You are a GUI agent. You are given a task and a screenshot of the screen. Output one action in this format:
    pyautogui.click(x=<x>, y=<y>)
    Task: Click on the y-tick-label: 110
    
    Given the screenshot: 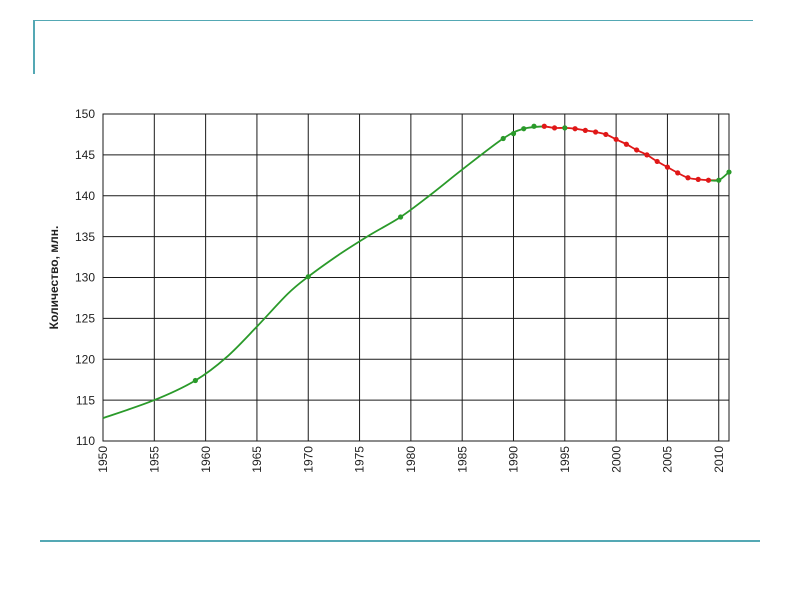 What is the action you would take?
    pyautogui.click(x=85, y=441)
    